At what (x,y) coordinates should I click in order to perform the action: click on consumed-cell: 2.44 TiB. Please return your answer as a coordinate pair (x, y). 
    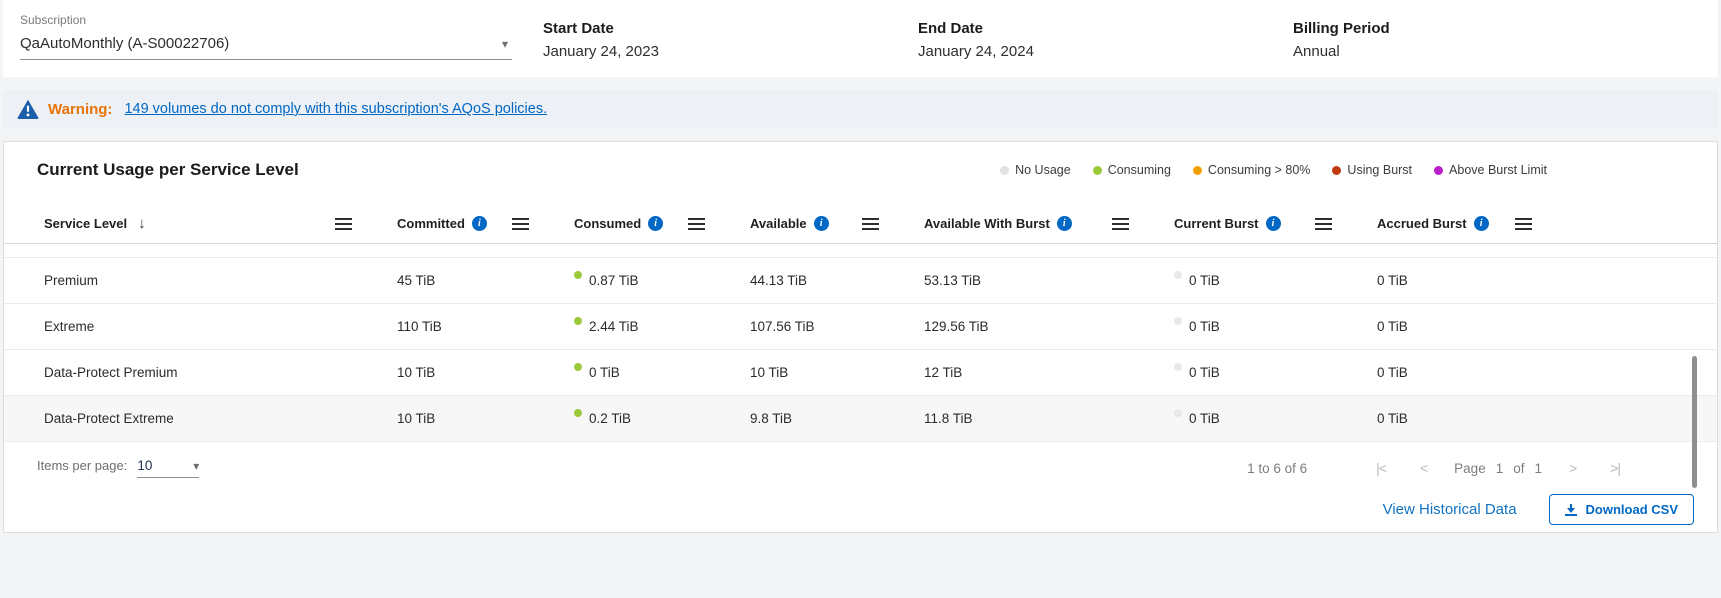
    Looking at the image, I should click on (662, 325).